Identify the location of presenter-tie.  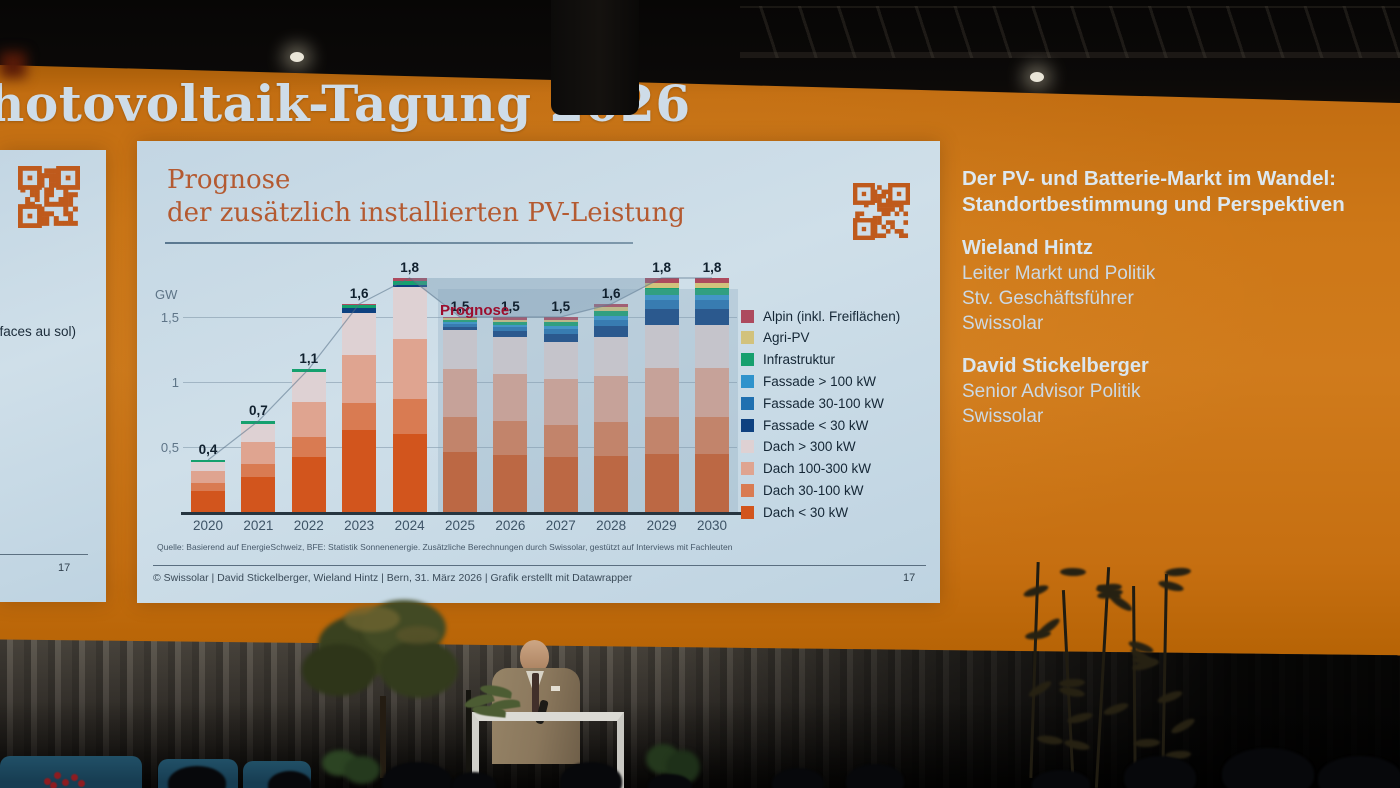
(535, 693).